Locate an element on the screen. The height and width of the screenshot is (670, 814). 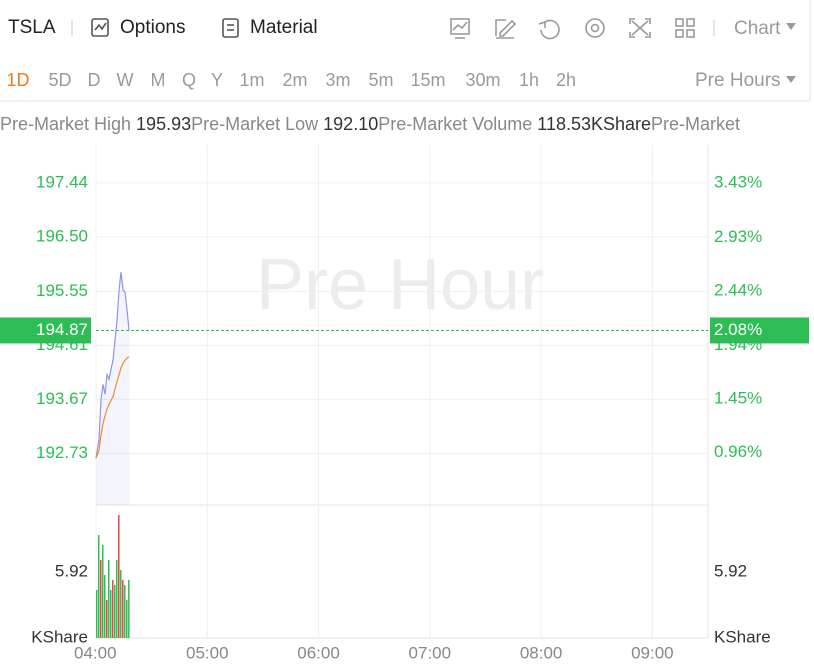
last-change-badge is located at coordinates (759, 330).